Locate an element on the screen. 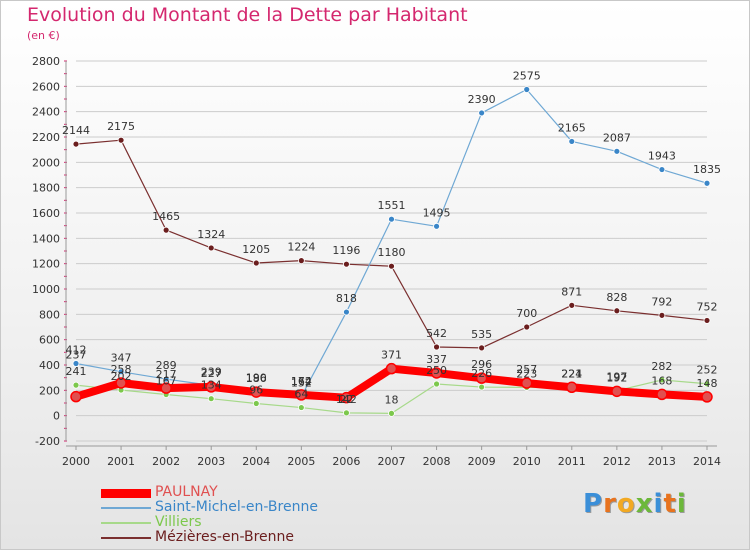  data-label: 752 is located at coordinates (707, 306).